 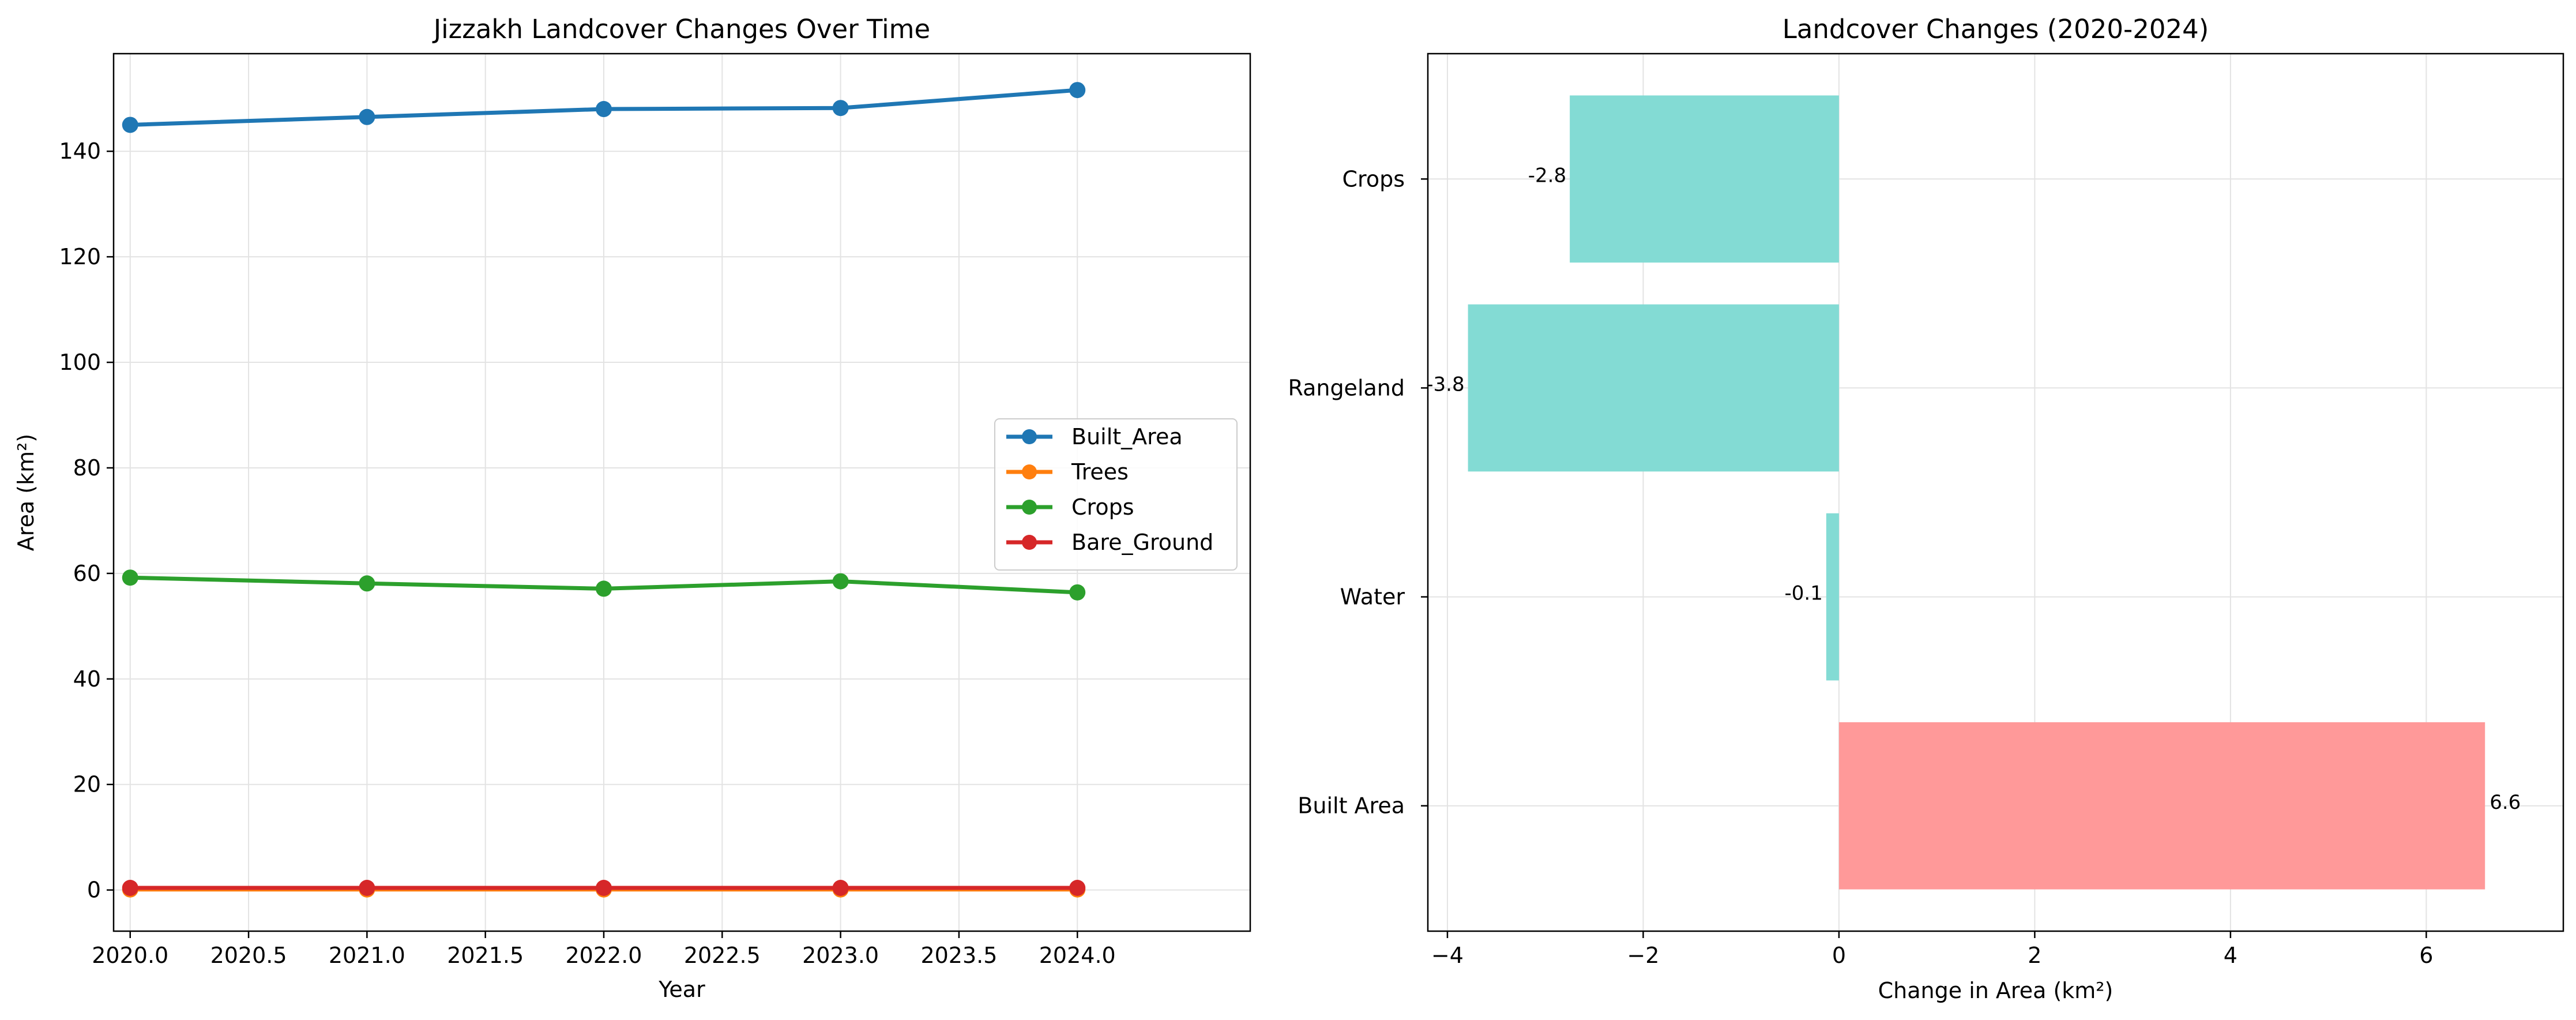 I want to click on bar-value-label: 6.6, so click(x=2505, y=802).